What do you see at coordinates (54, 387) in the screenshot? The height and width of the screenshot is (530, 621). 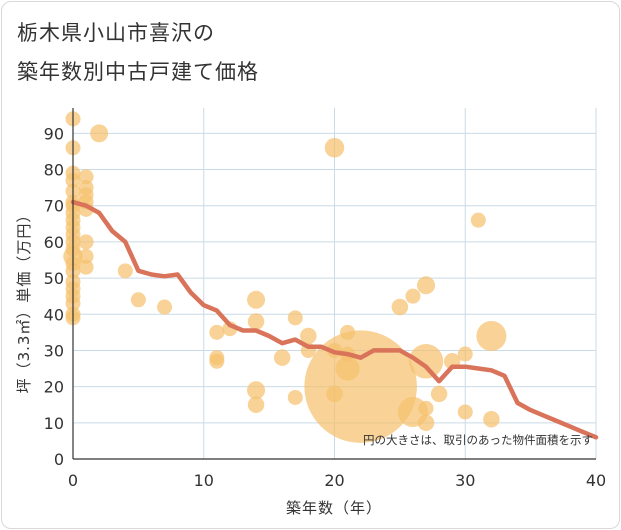 I see `y-tick-label: 20` at bounding box center [54, 387].